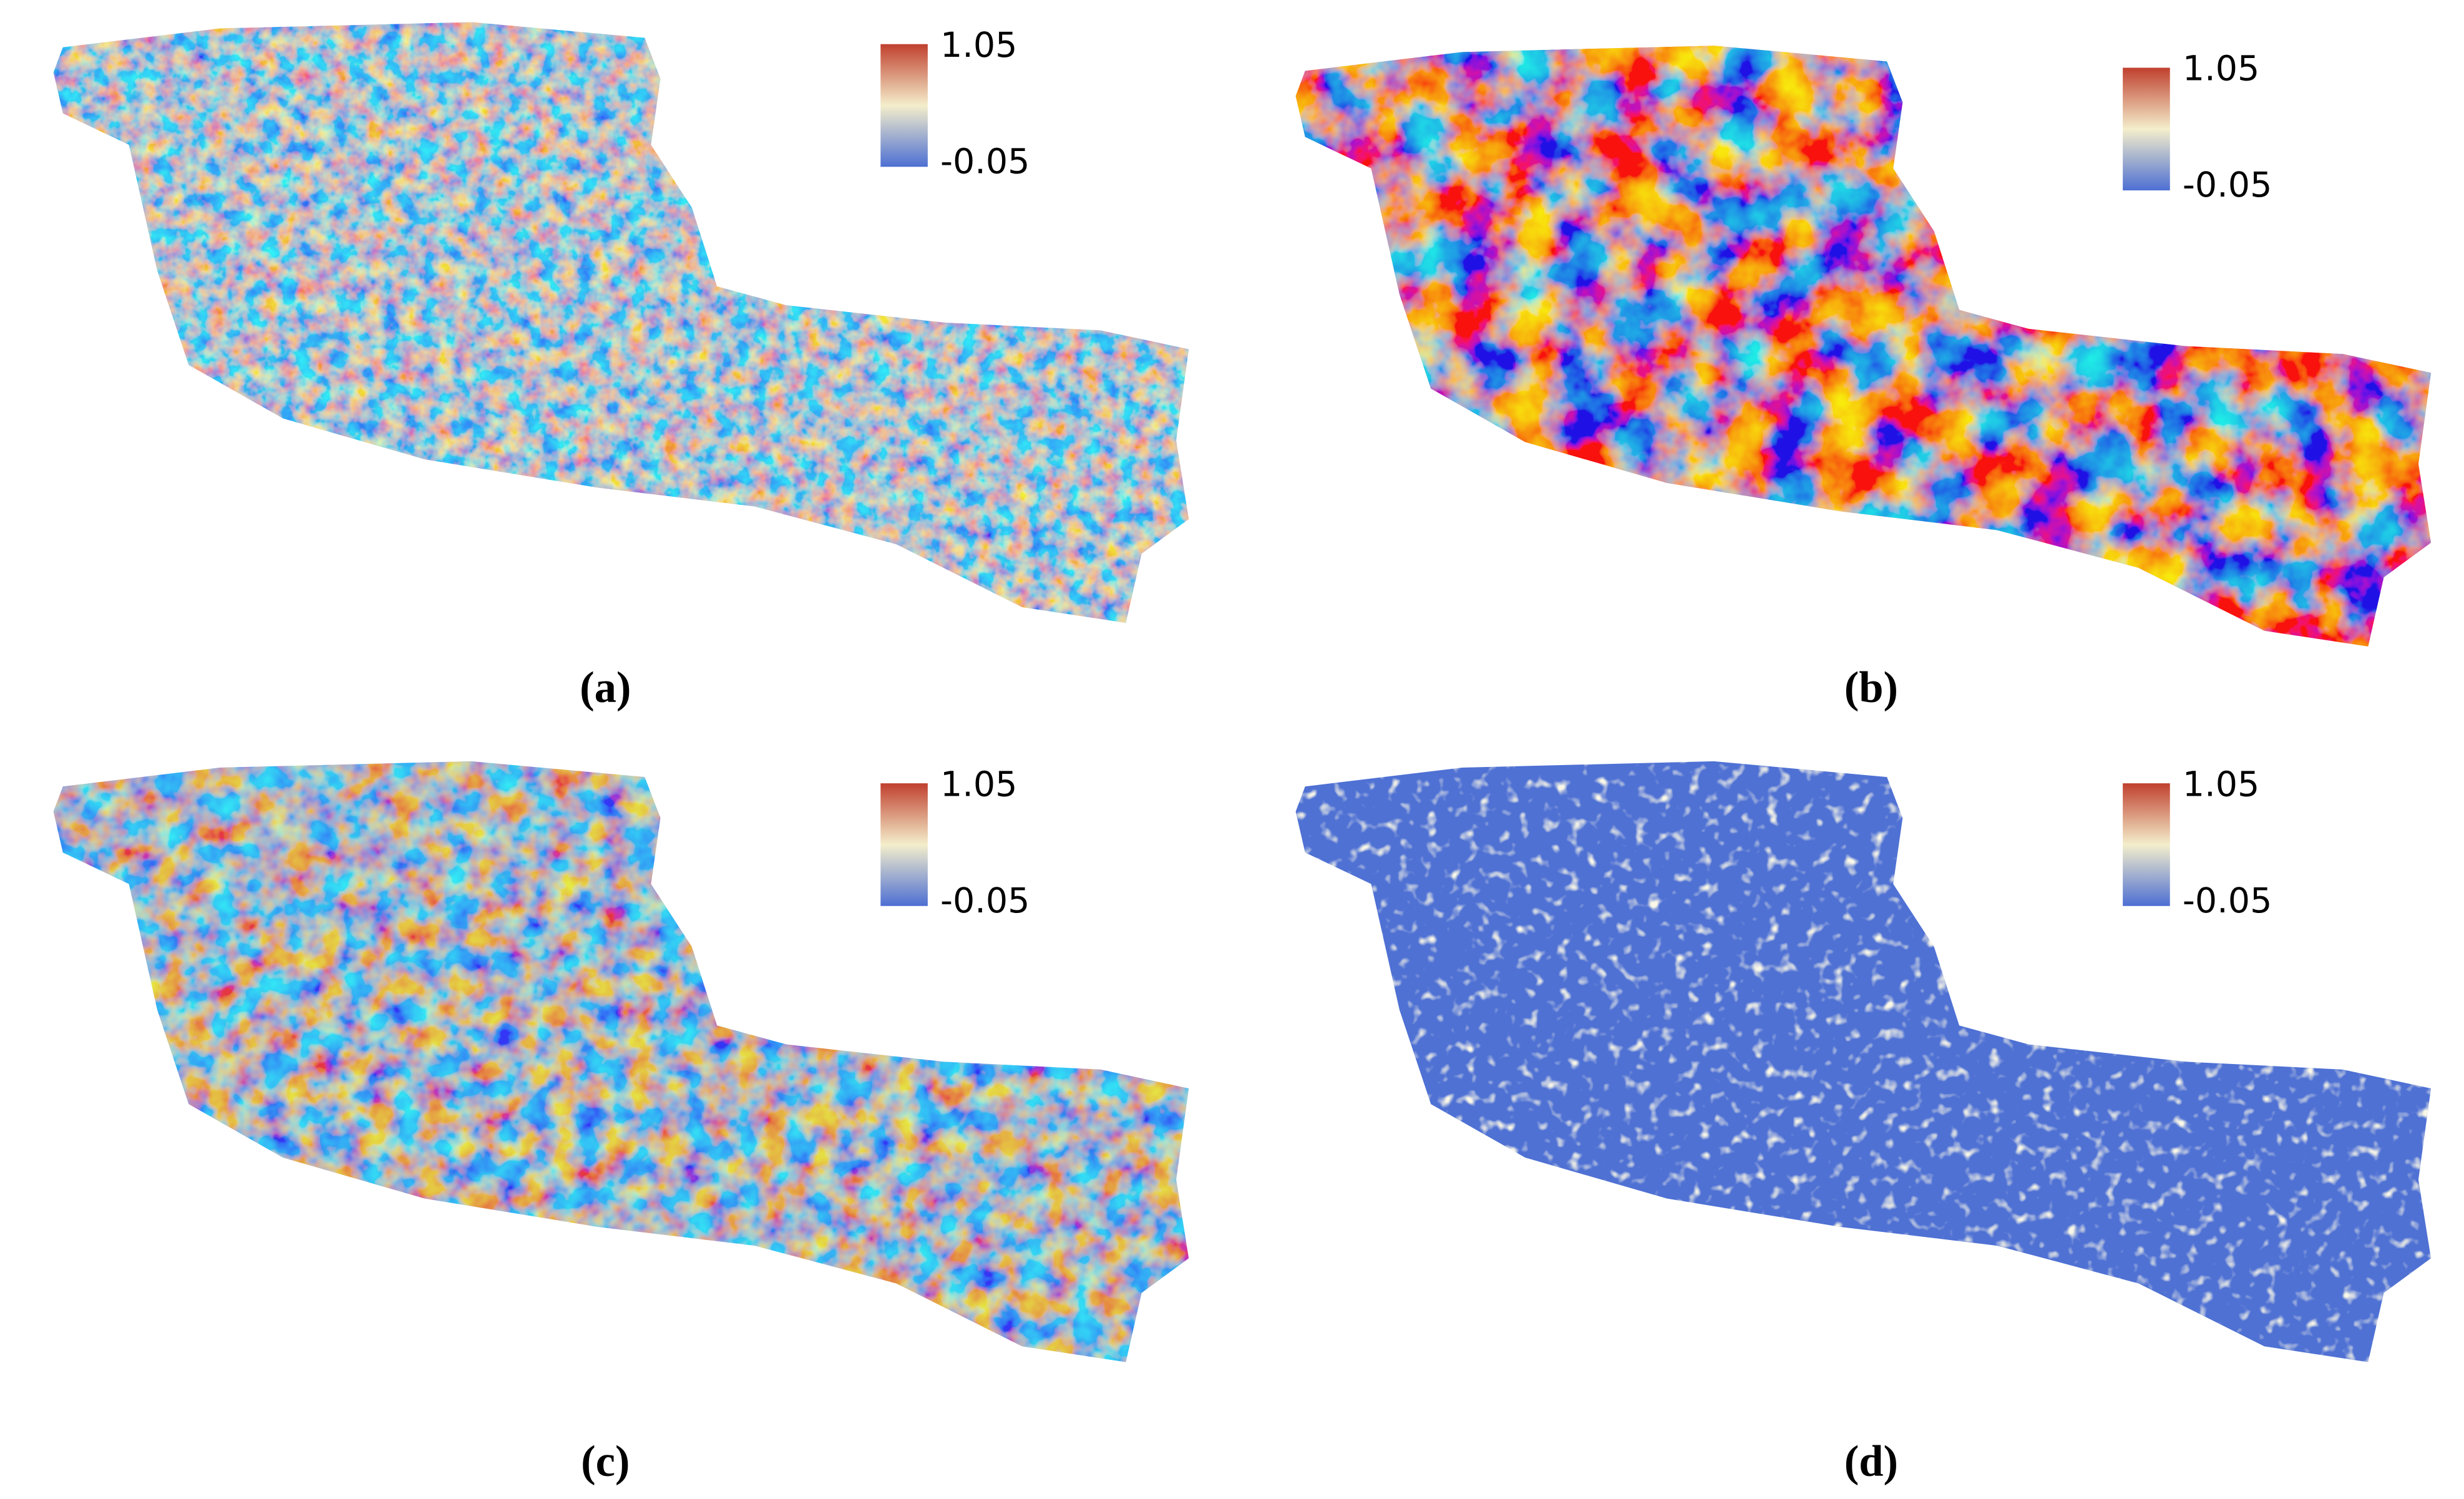 The width and height of the screenshot is (2464, 1499). Describe the element at coordinates (1871, 1461) in the screenshot. I see `panel-caption: (d)` at that location.